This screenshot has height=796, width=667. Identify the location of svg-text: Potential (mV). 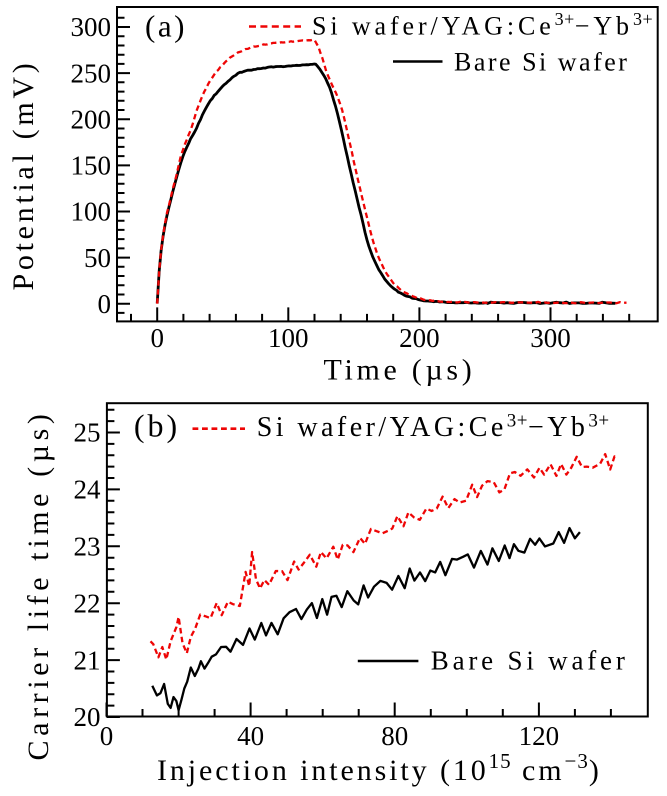
(23, 175).